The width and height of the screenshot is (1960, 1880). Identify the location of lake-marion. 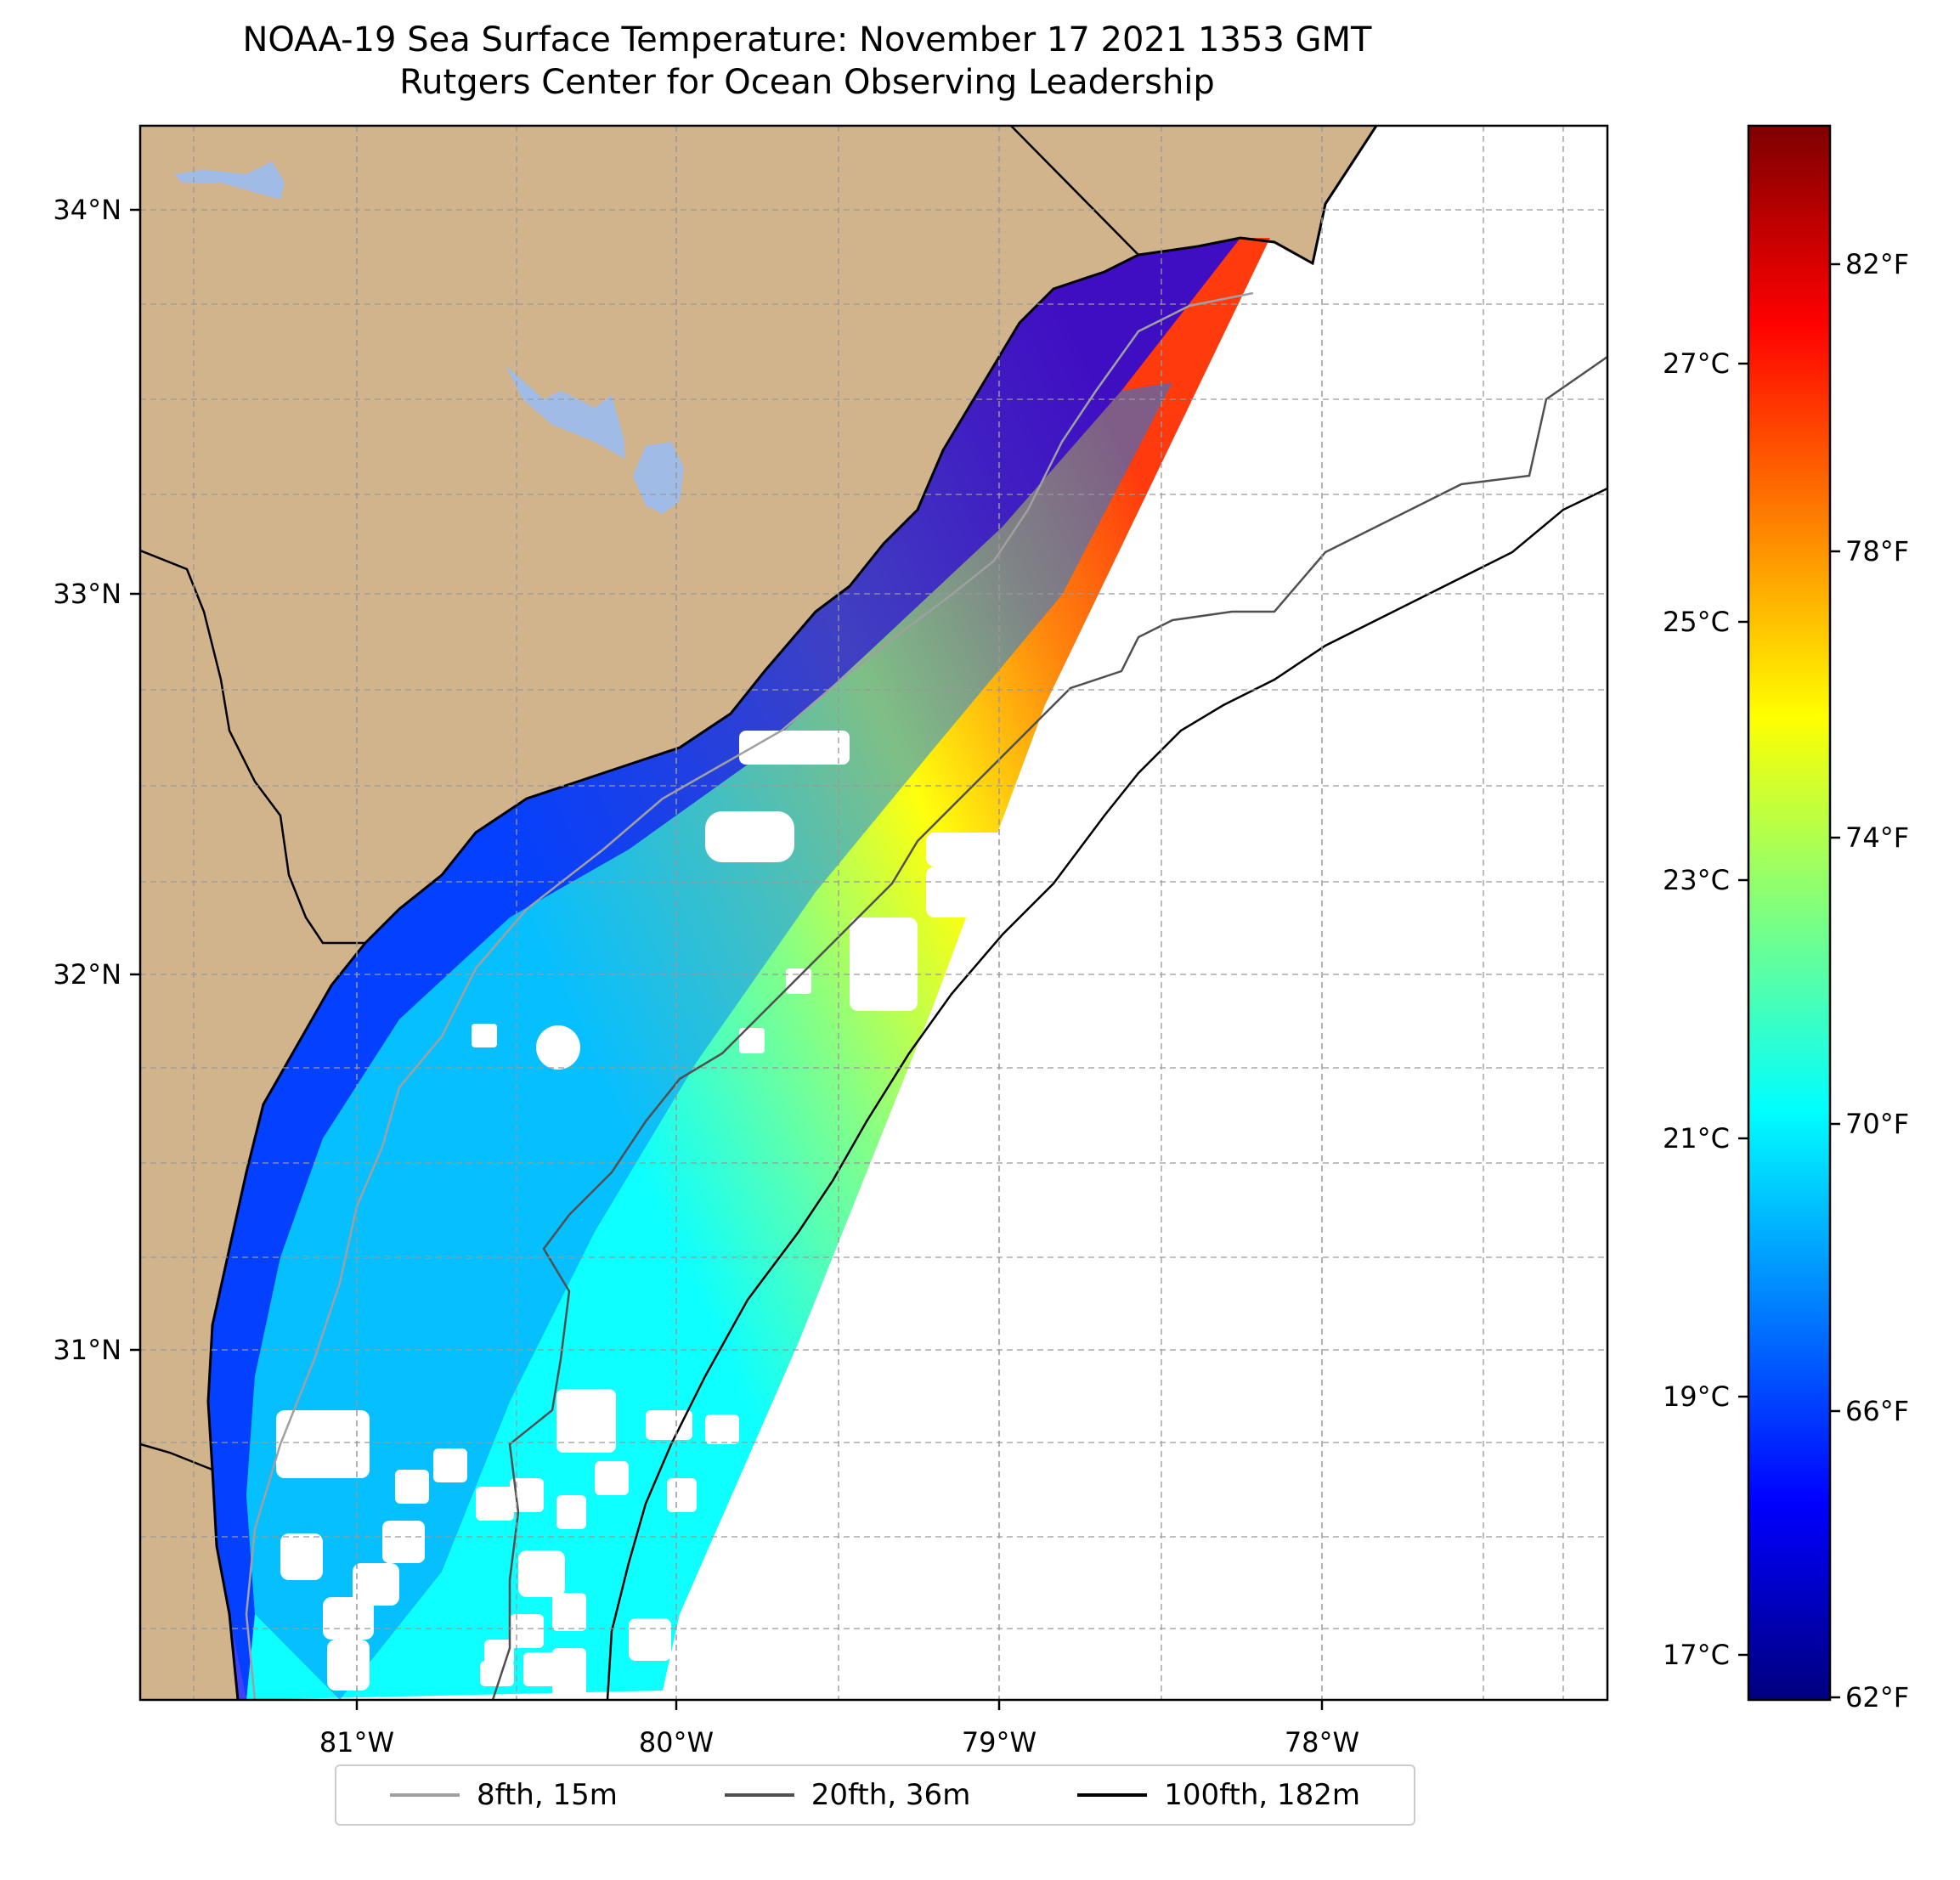
(565, 412).